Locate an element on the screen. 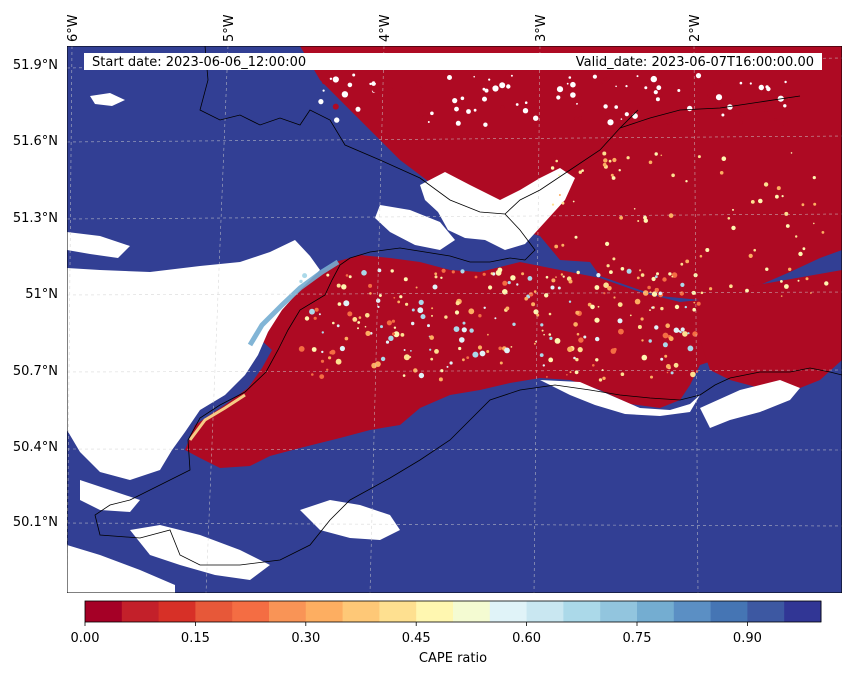 The image size is (850, 674). nodata-patch-southeast is located at coordinates (750, 404).